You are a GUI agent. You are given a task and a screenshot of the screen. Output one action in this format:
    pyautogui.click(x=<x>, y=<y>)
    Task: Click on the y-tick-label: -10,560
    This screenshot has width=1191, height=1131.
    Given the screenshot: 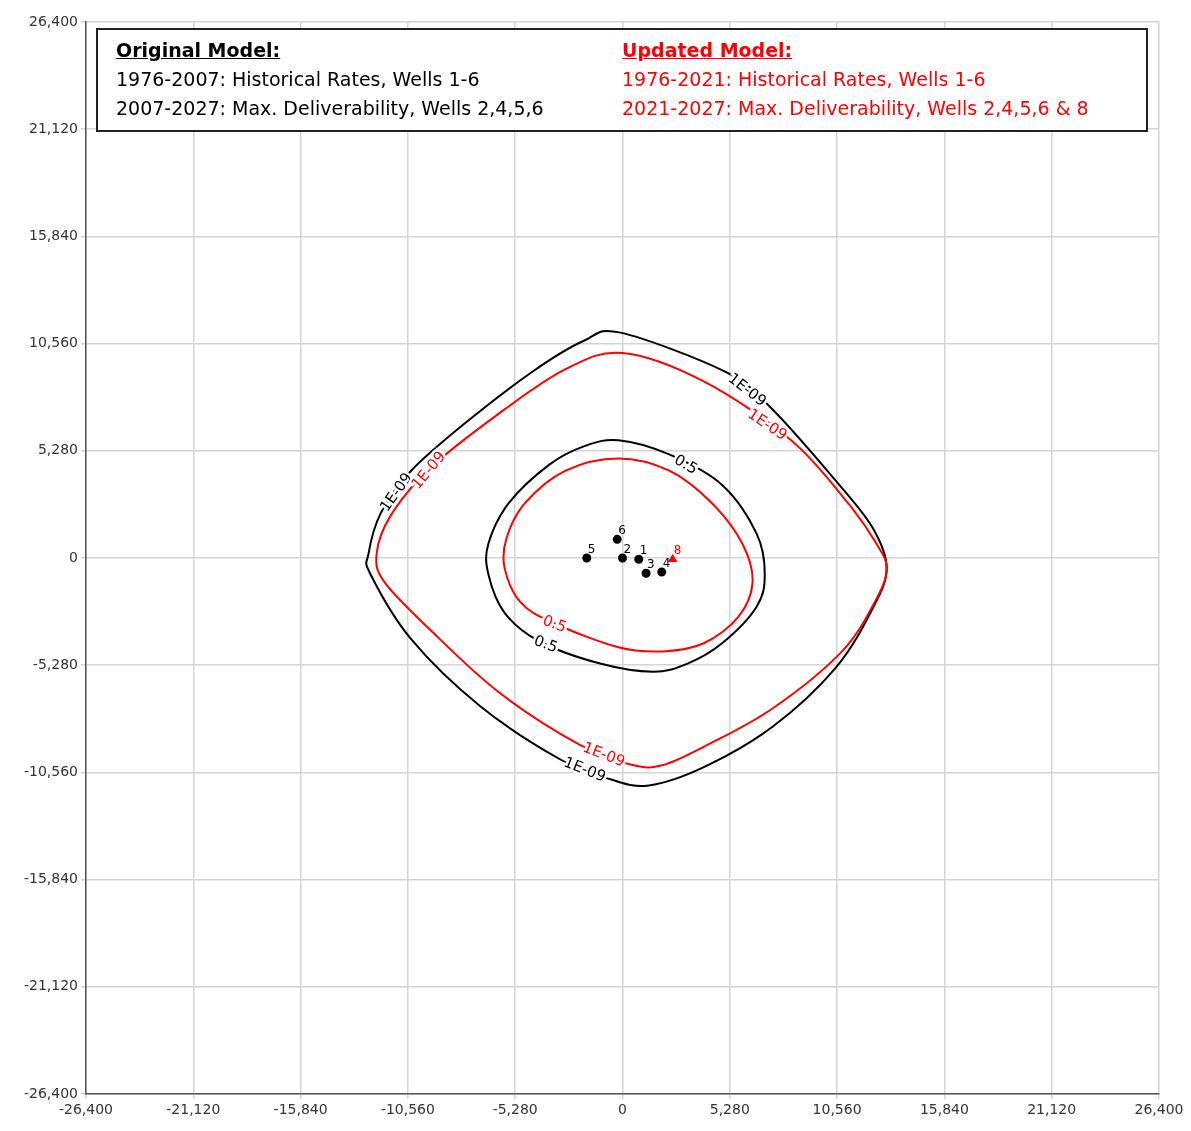 What is the action you would take?
    pyautogui.click(x=50, y=771)
    